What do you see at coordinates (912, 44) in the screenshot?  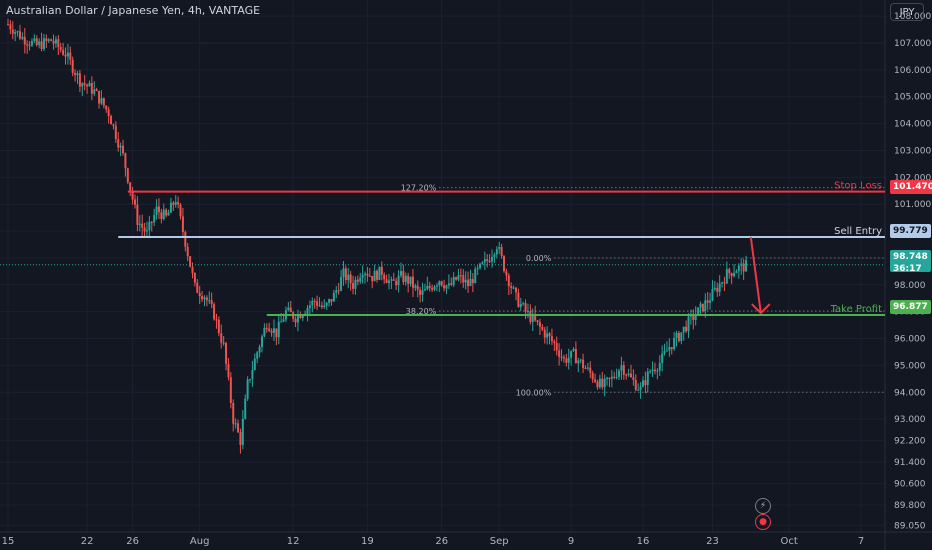 I see `y-tick-label: 107.000` at bounding box center [912, 44].